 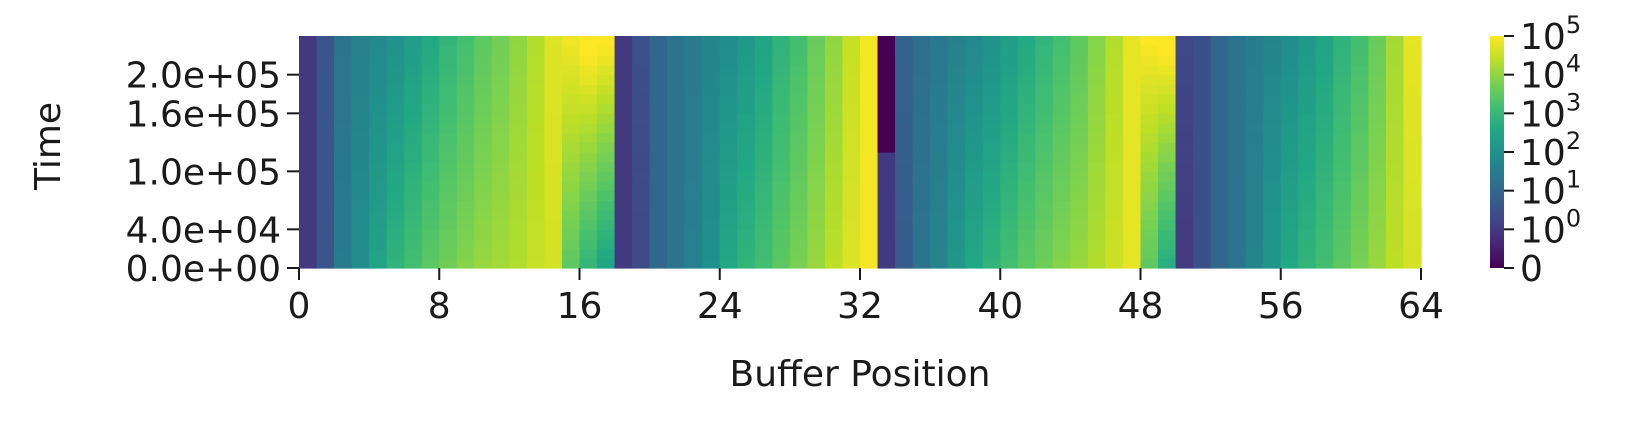 What do you see at coordinates (1550, 111) in the screenshot?
I see `colorbar-tick-label: 103` at bounding box center [1550, 111].